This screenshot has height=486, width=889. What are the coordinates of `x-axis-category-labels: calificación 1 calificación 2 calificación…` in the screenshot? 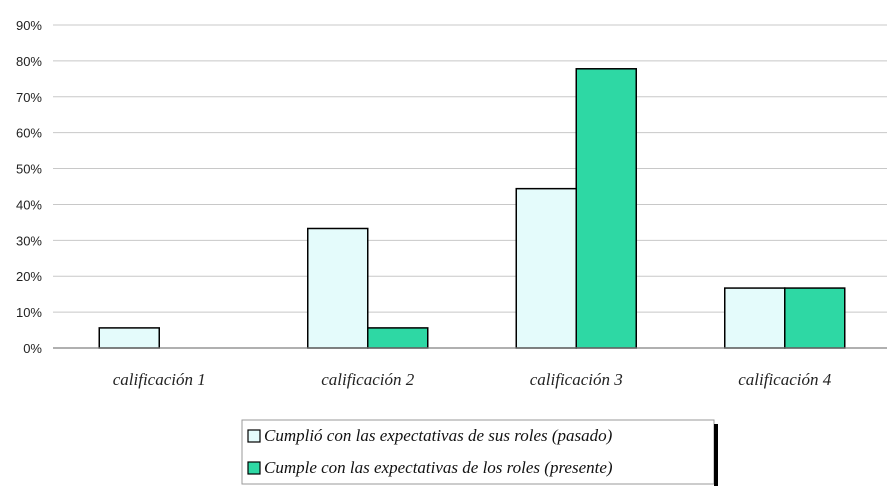 It's located at (472, 379).